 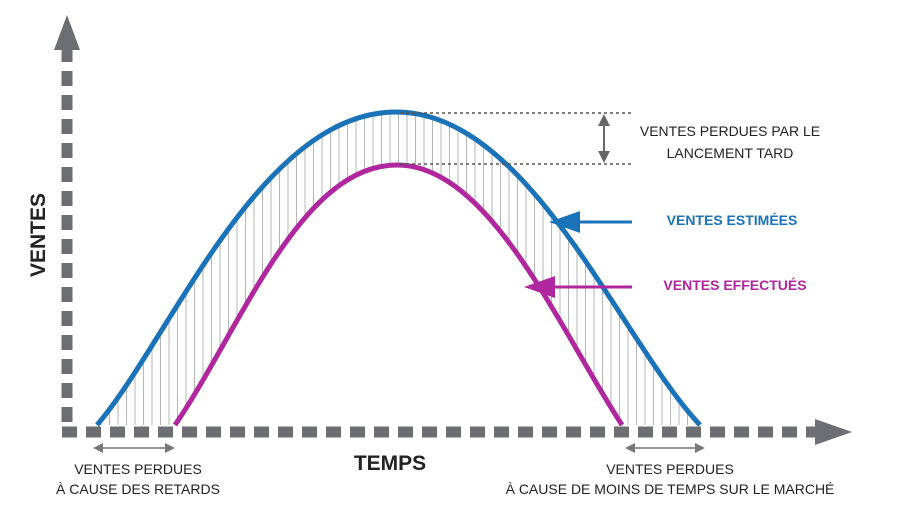 What do you see at coordinates (38, 235) in the screenshot?
I see `y-axis-label: VENTES` at bounding box center [38, 235].